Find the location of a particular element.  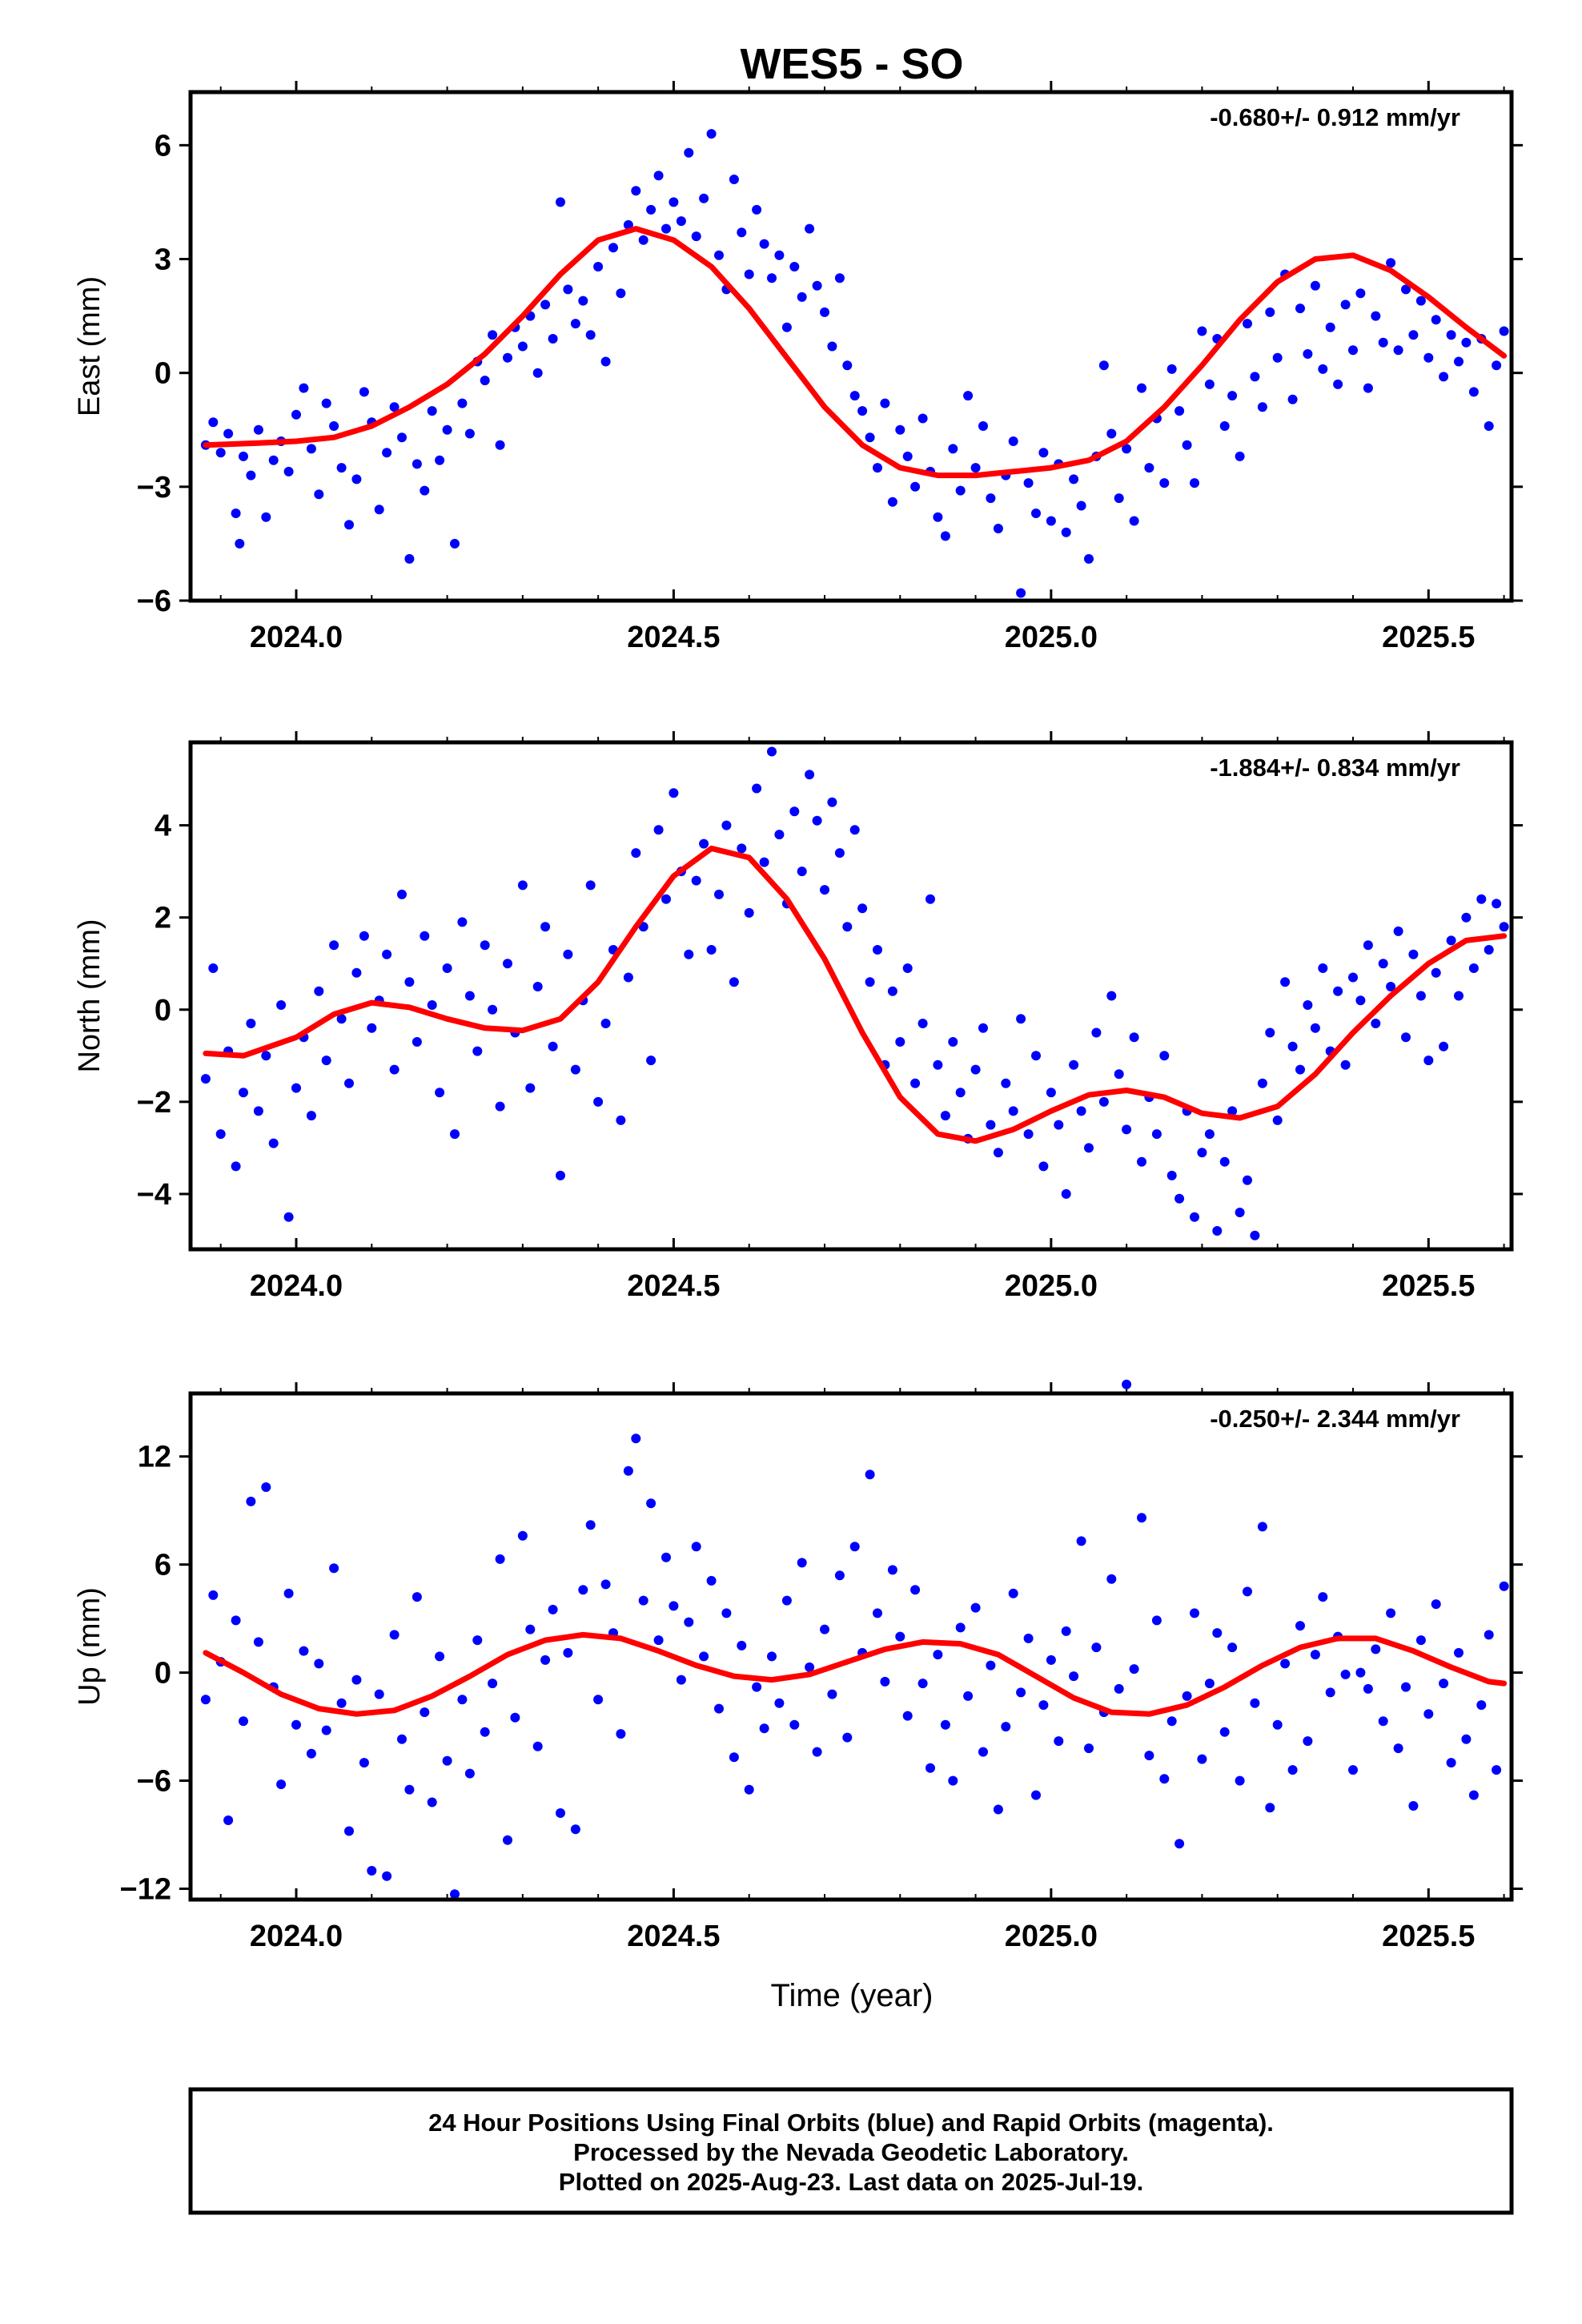

east-x-tick-label: 2025.5 is located at coordinates (1429, 637).